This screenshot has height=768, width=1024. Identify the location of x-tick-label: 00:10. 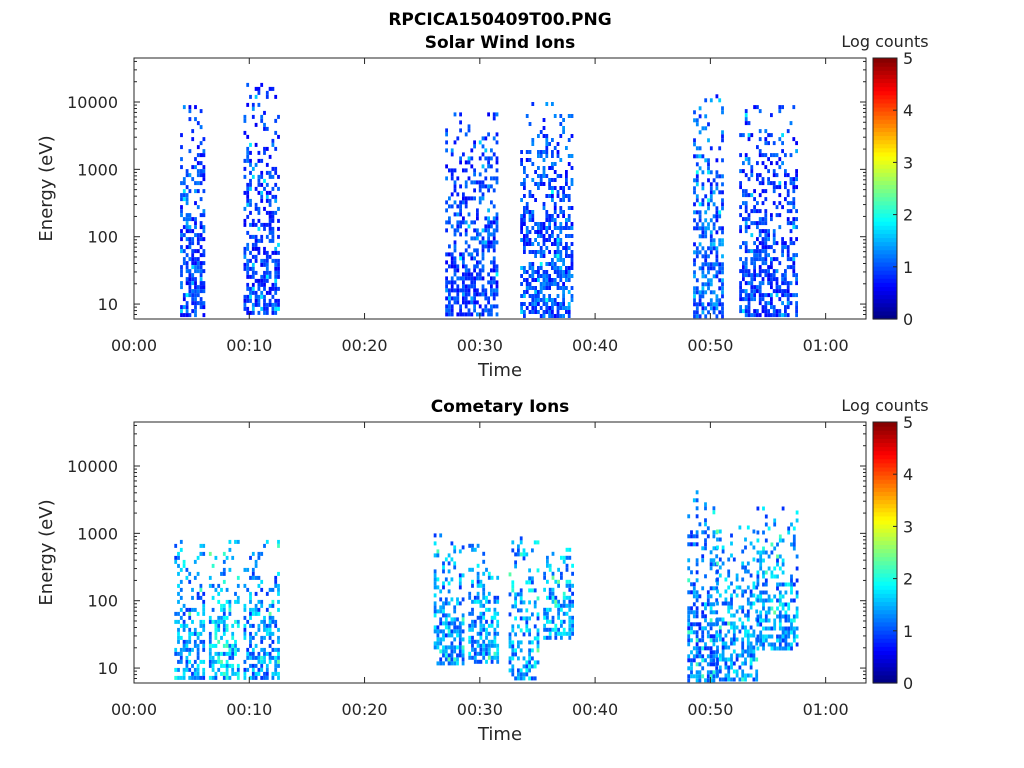
(249, 709).